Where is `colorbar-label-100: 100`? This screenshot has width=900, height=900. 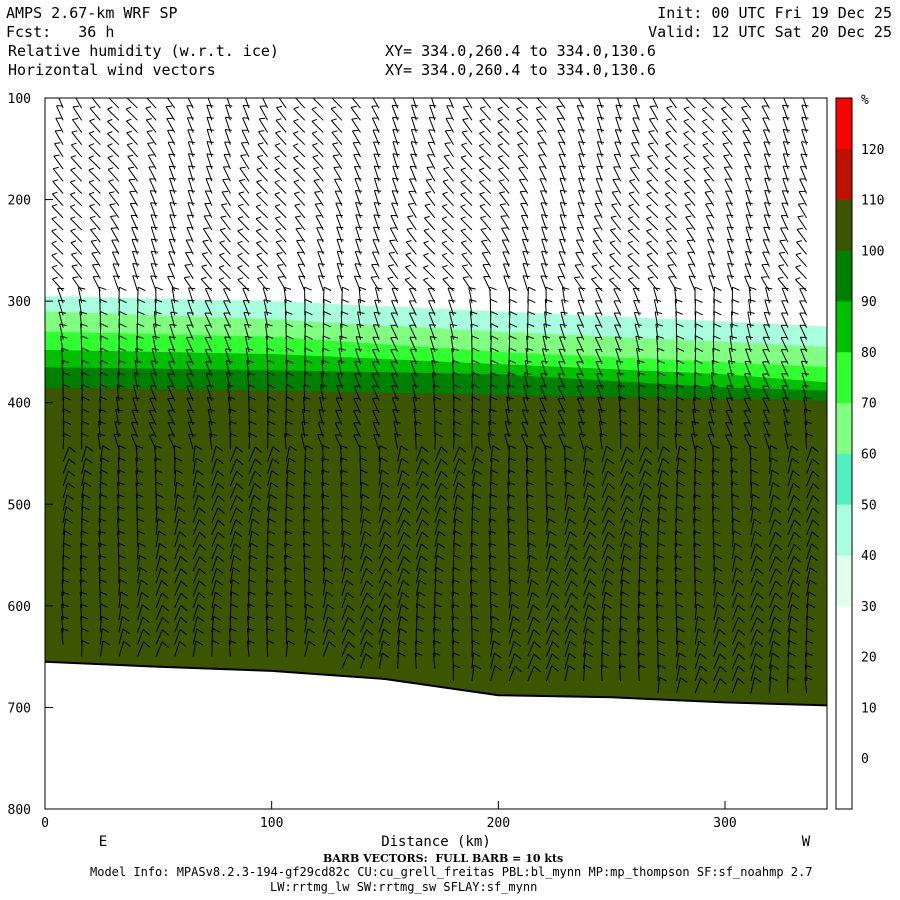 colorbar-label-100: 100 is located at coordinates (872, 251).